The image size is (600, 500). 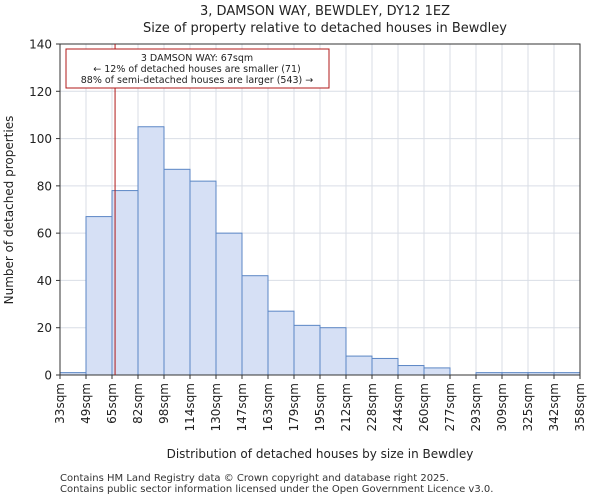 I want to click on y-tick-label: 80, so click(x=44, y=186).